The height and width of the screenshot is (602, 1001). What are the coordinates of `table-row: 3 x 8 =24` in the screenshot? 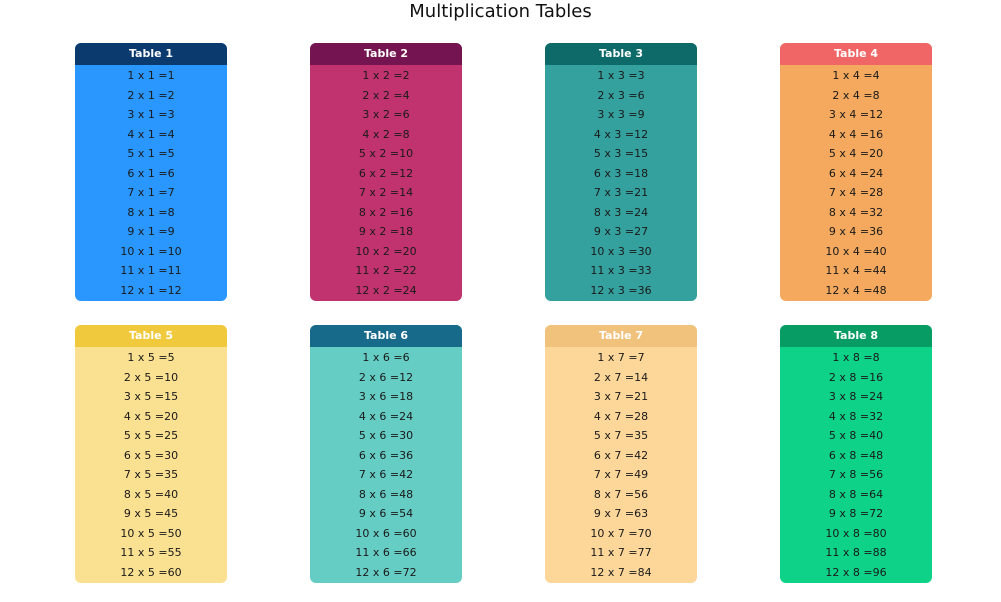 It's located at (856, 396).